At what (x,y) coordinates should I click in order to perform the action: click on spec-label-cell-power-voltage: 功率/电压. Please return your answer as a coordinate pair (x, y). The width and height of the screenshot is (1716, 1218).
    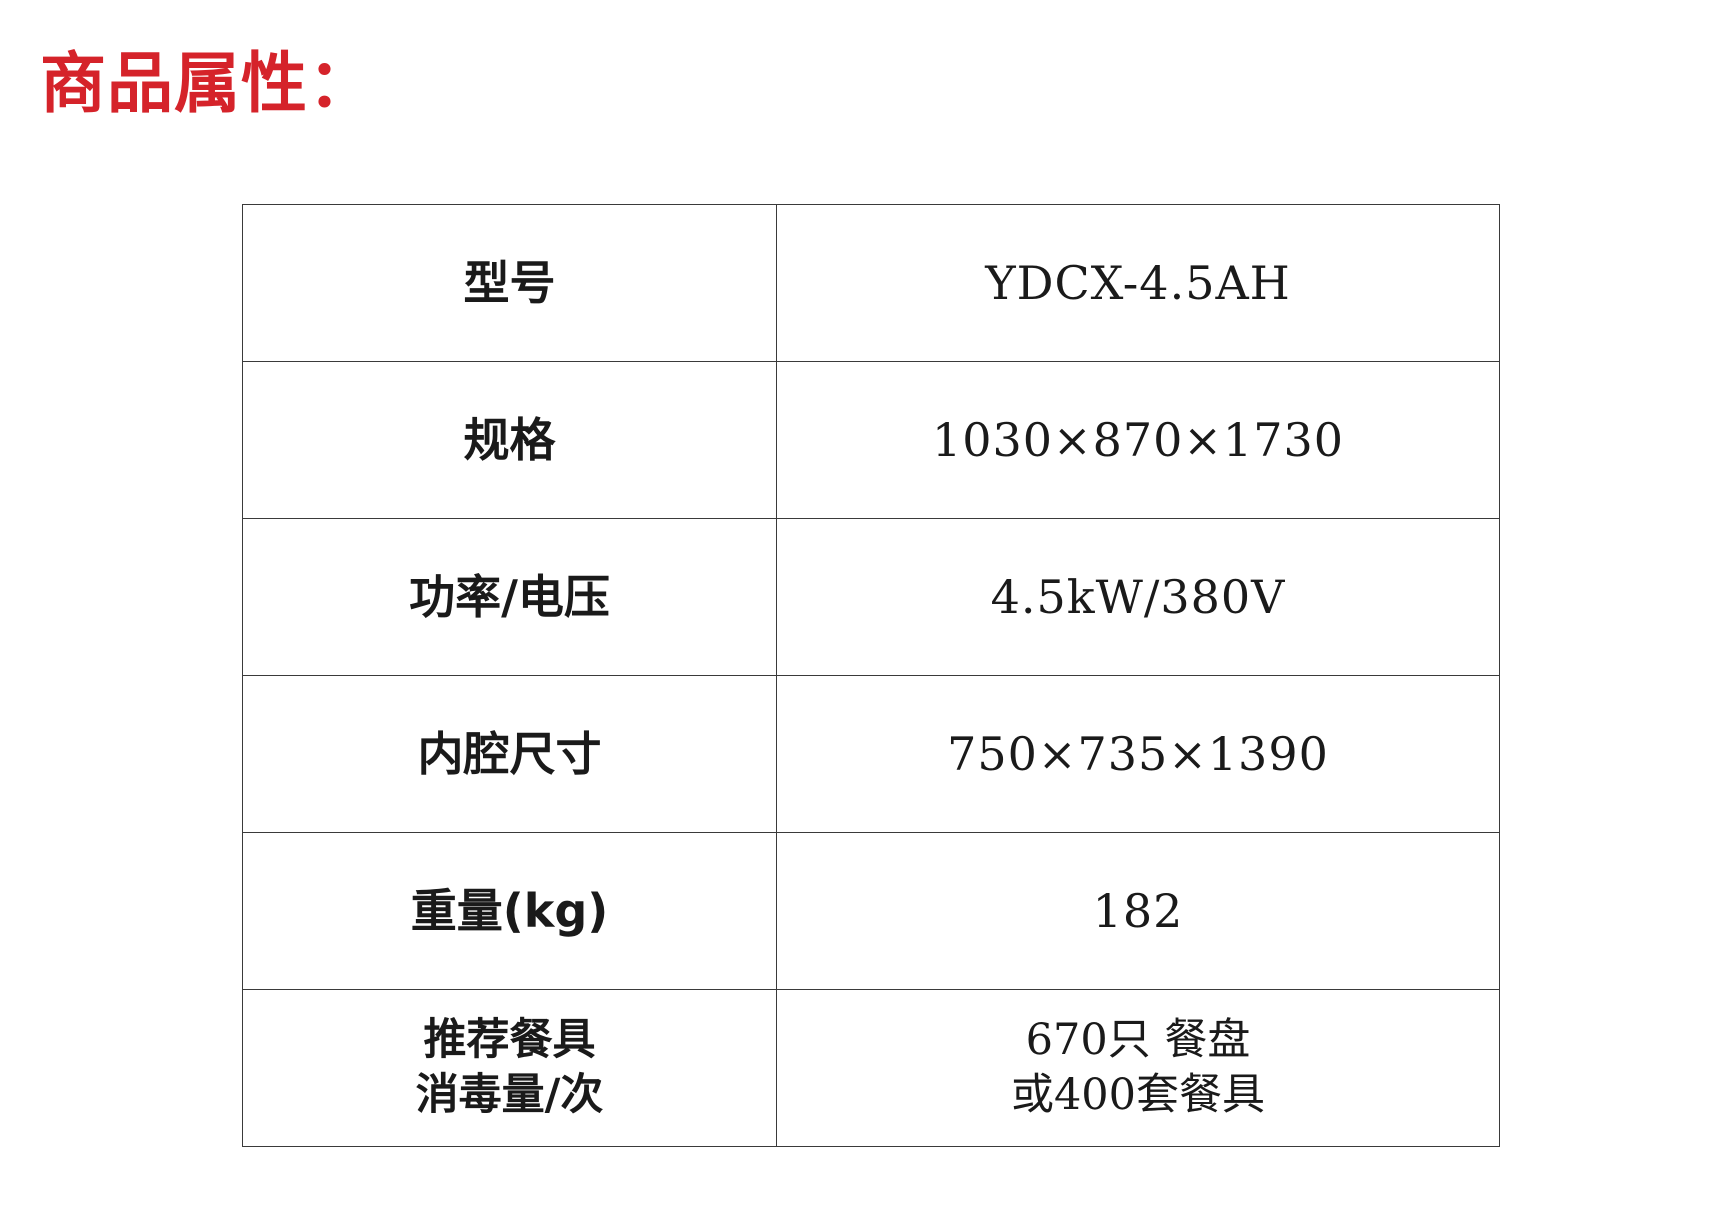
    Looking at the image, I should click on (509, 597).